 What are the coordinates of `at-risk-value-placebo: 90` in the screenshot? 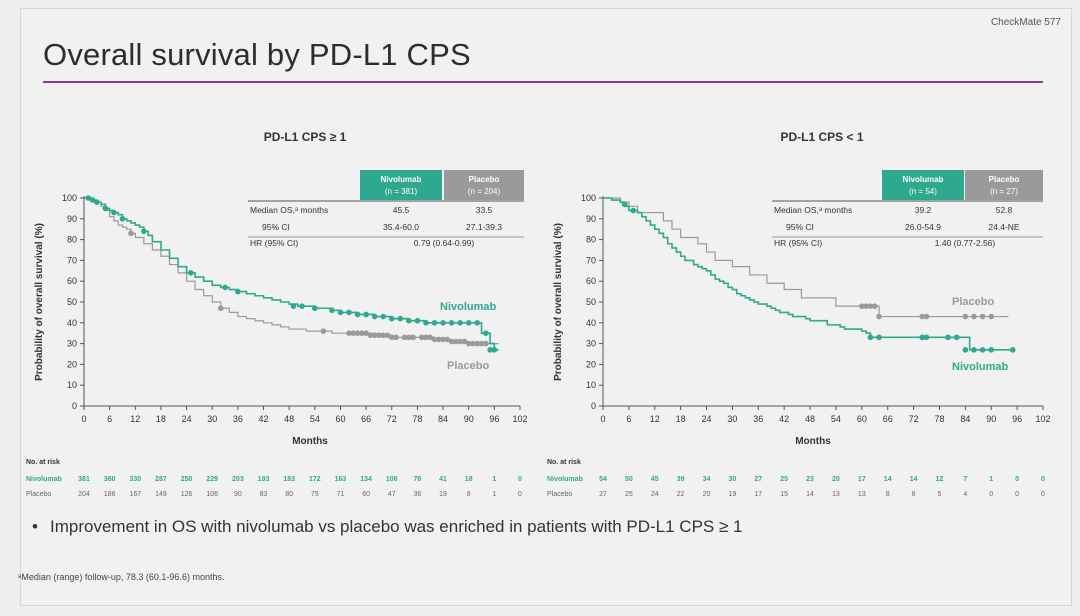 It's located at (238, 494).